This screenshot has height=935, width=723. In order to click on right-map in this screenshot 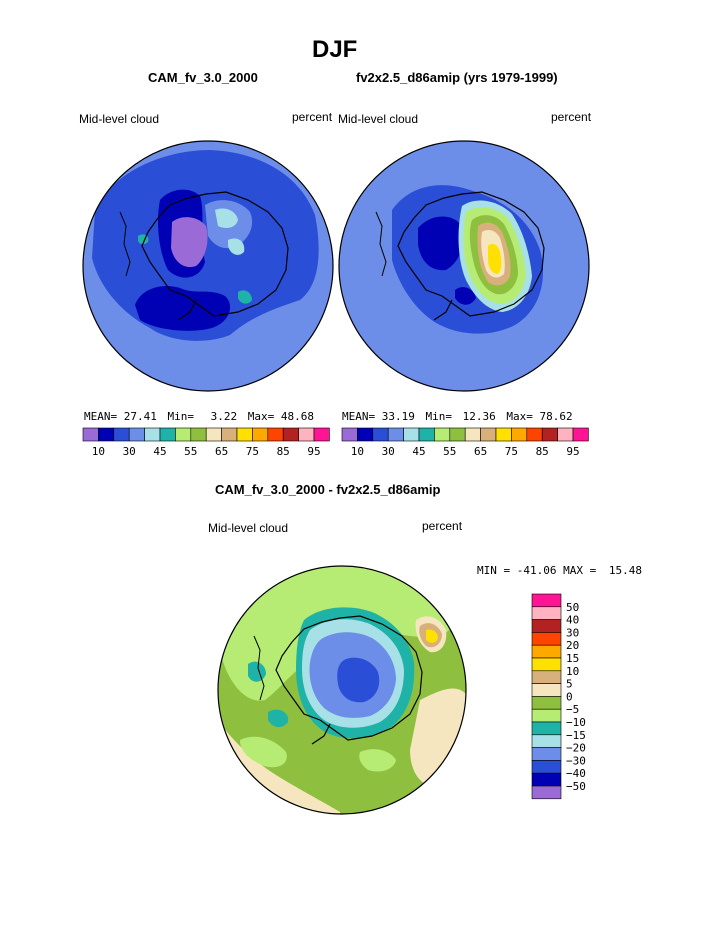, I will do `click(464, 266)`.